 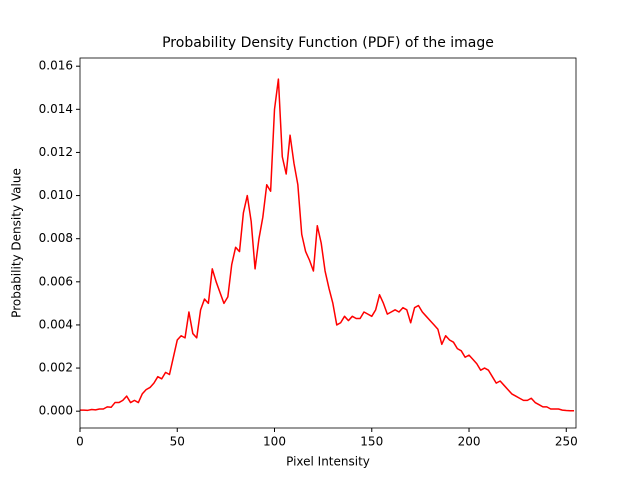 What do you see at coordinates (56, 411) in the screenshot?
I see `y-tick-label: 0.000` at bounding box center [56, 411].